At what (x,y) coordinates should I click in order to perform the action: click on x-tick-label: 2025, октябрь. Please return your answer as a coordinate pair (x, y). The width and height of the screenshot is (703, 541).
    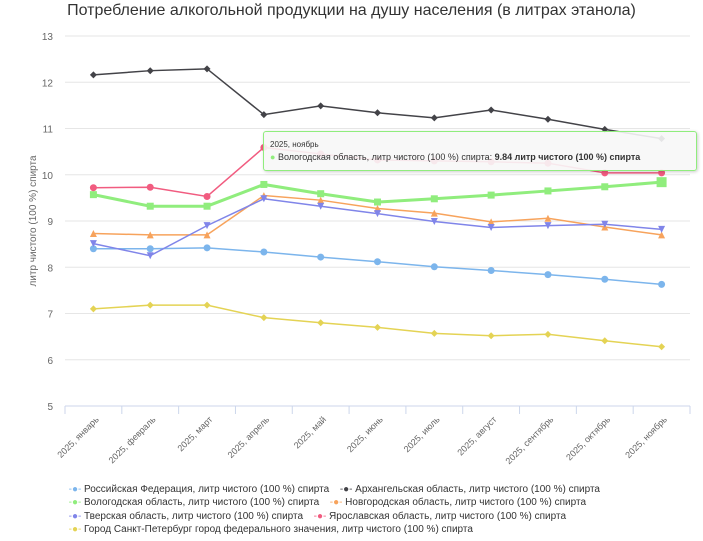
    Looking at the image, I should click on (588, 438).